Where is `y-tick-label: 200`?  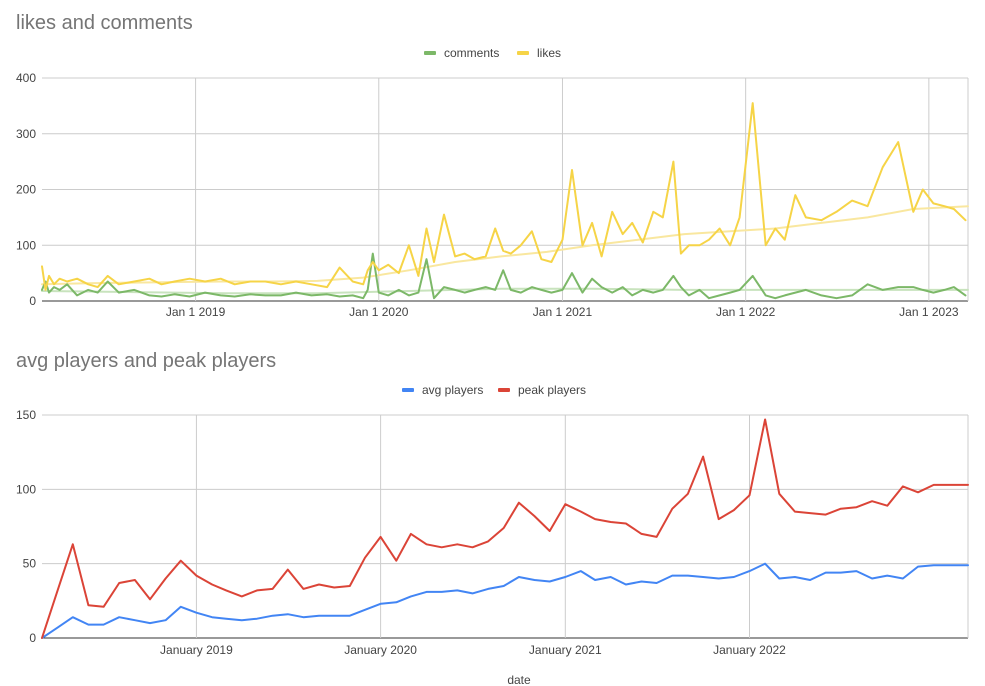
y-tick-label: 200 is located at coordinates (26, 190).